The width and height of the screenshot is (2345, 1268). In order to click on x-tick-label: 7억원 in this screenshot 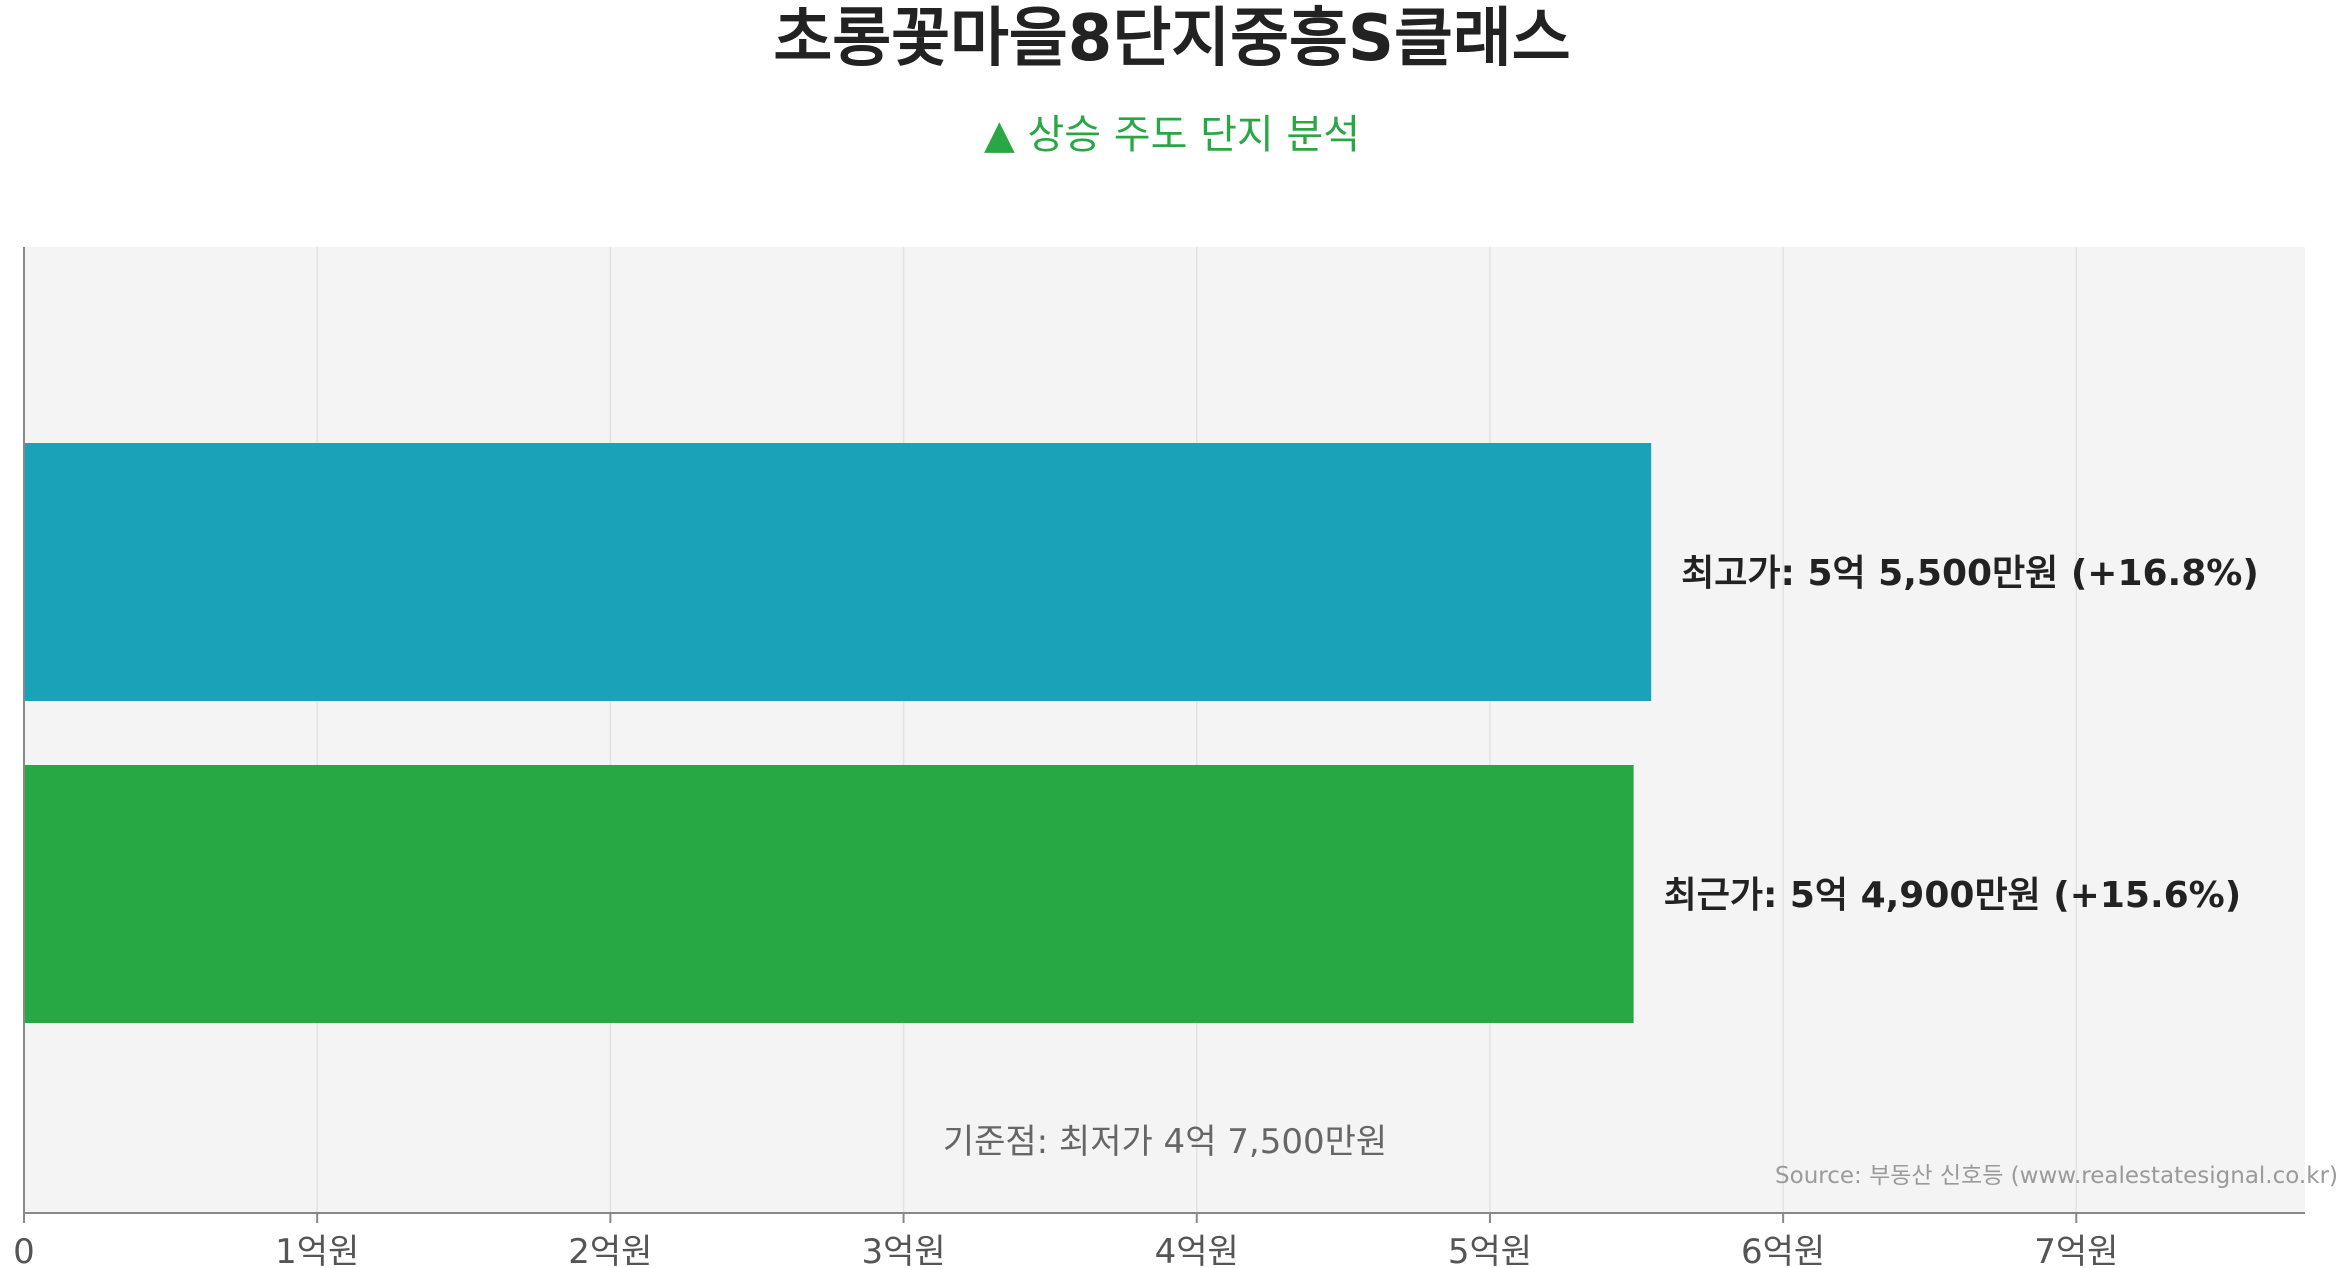, I will do `click(2076, 1250)`.